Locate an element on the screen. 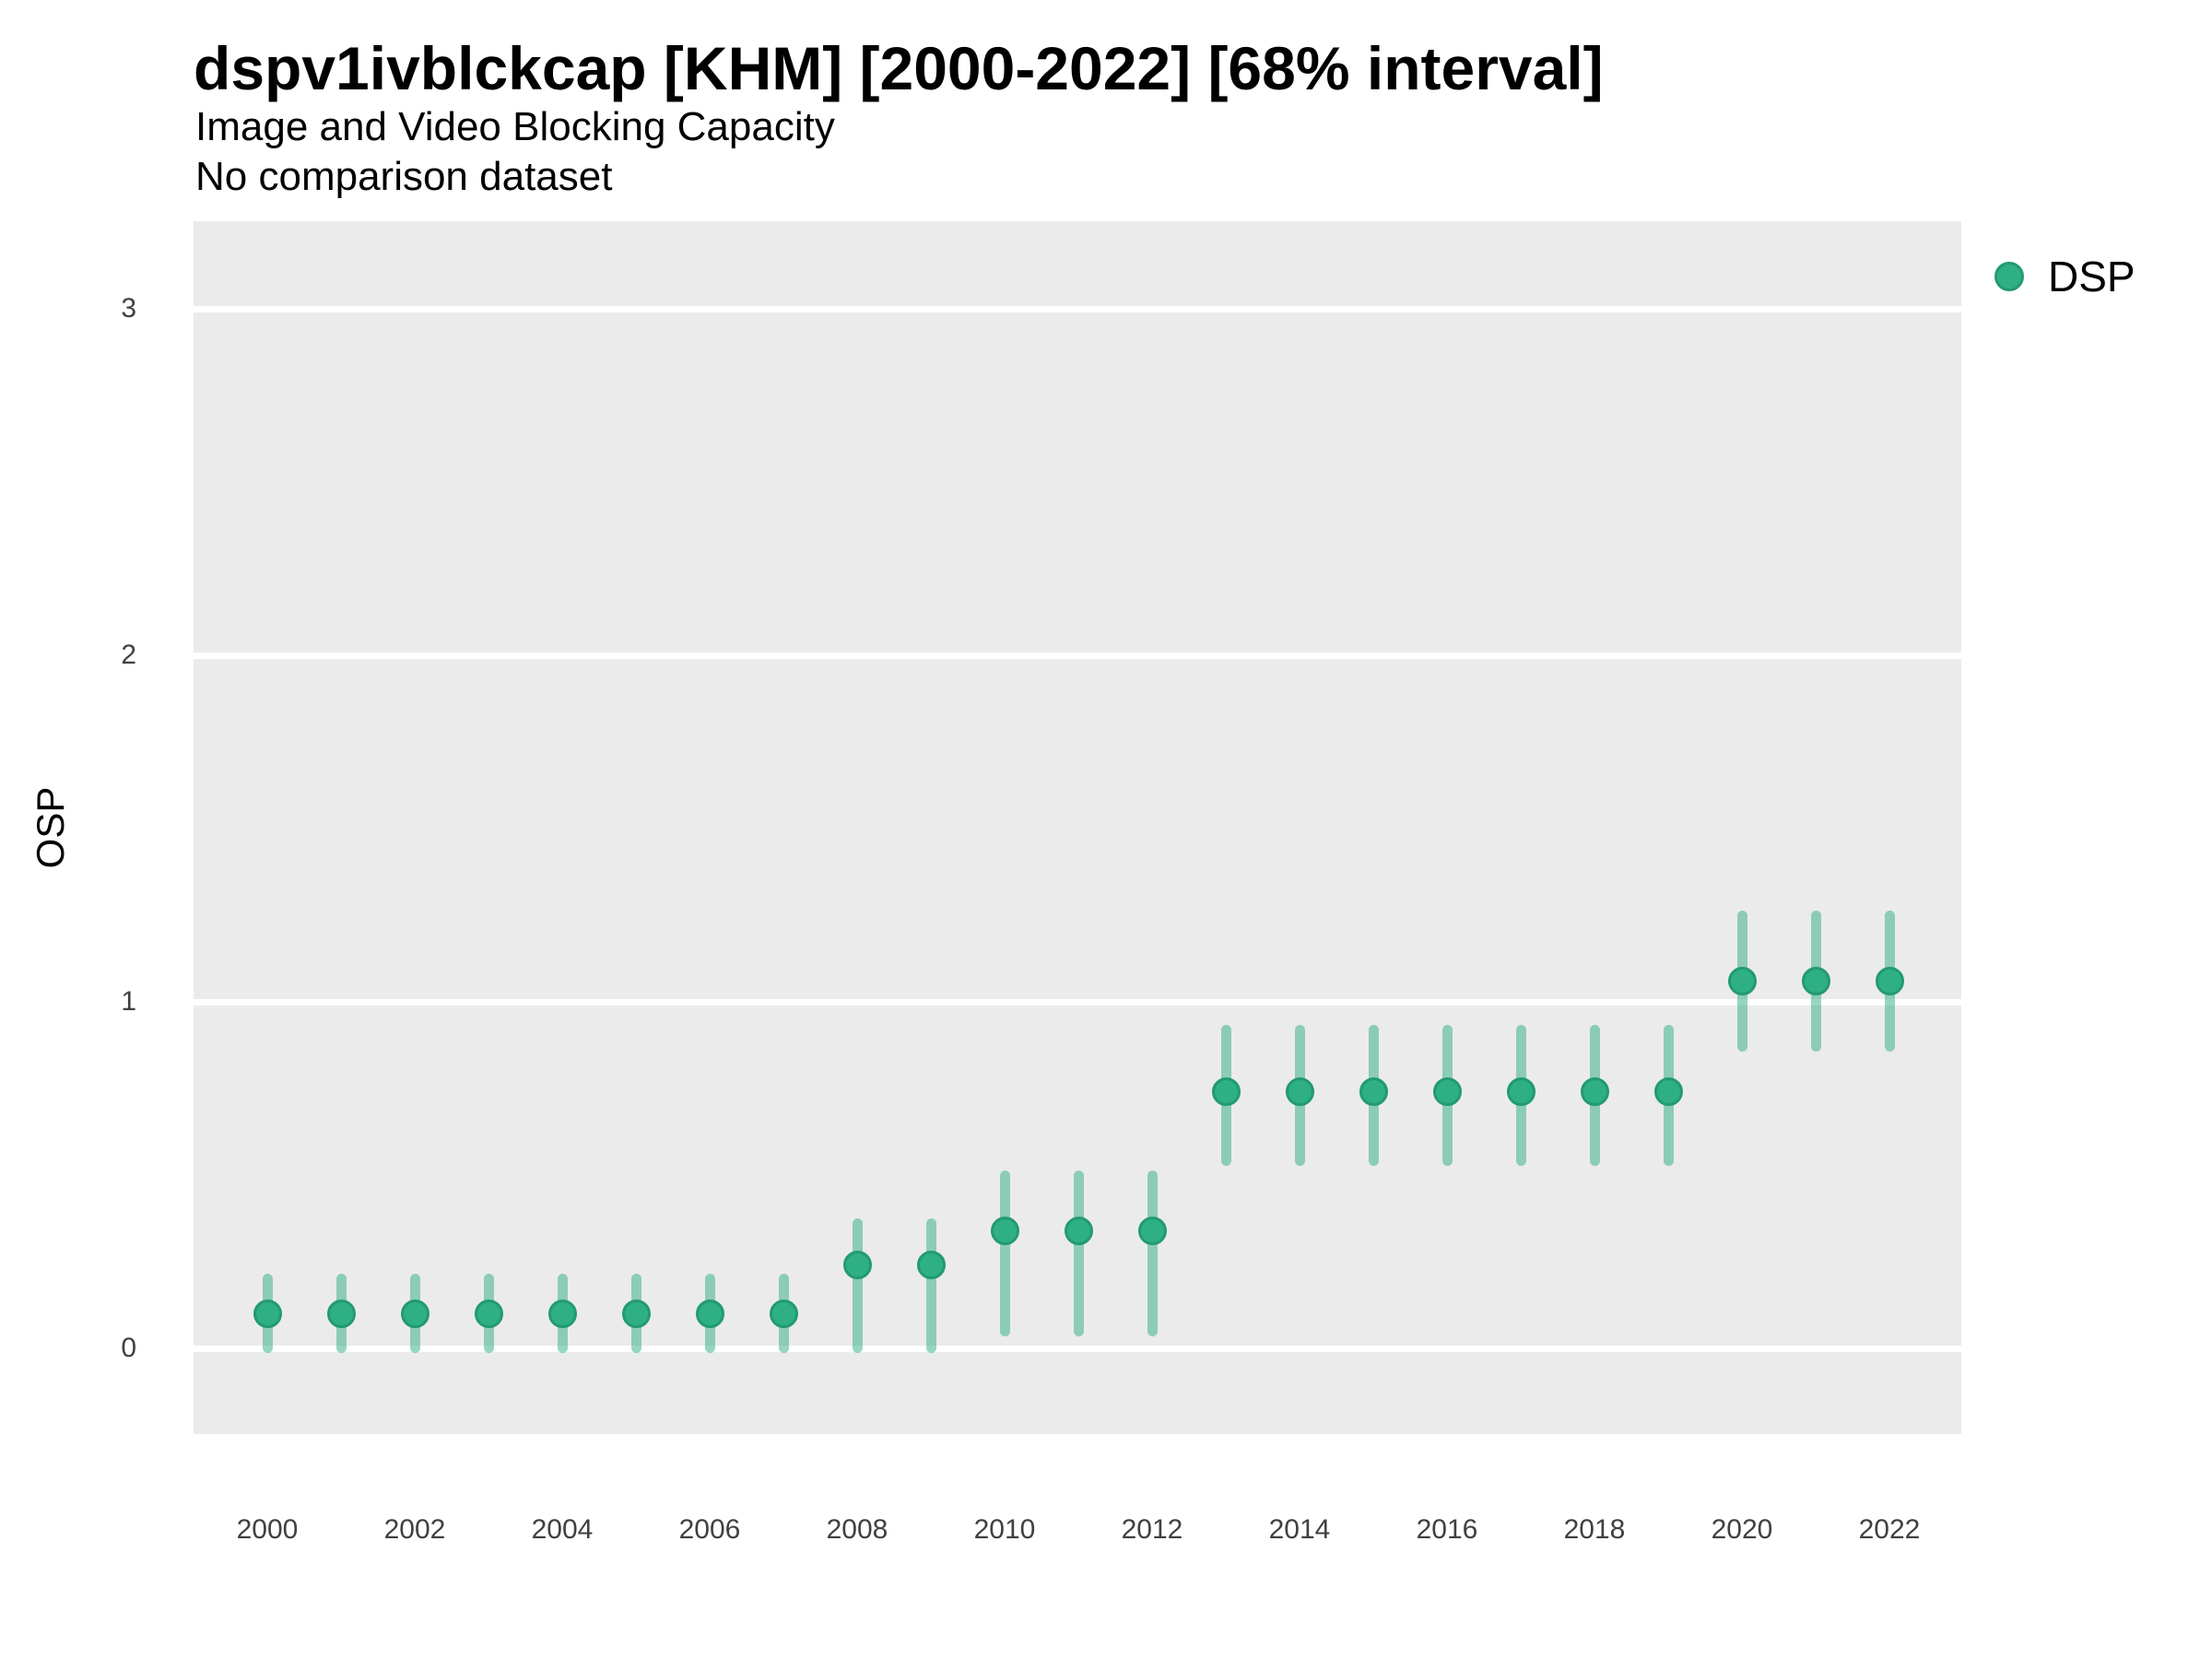 The image size is (2212, 1659). data-point-2012 is located at coordinates (1152, 1230).